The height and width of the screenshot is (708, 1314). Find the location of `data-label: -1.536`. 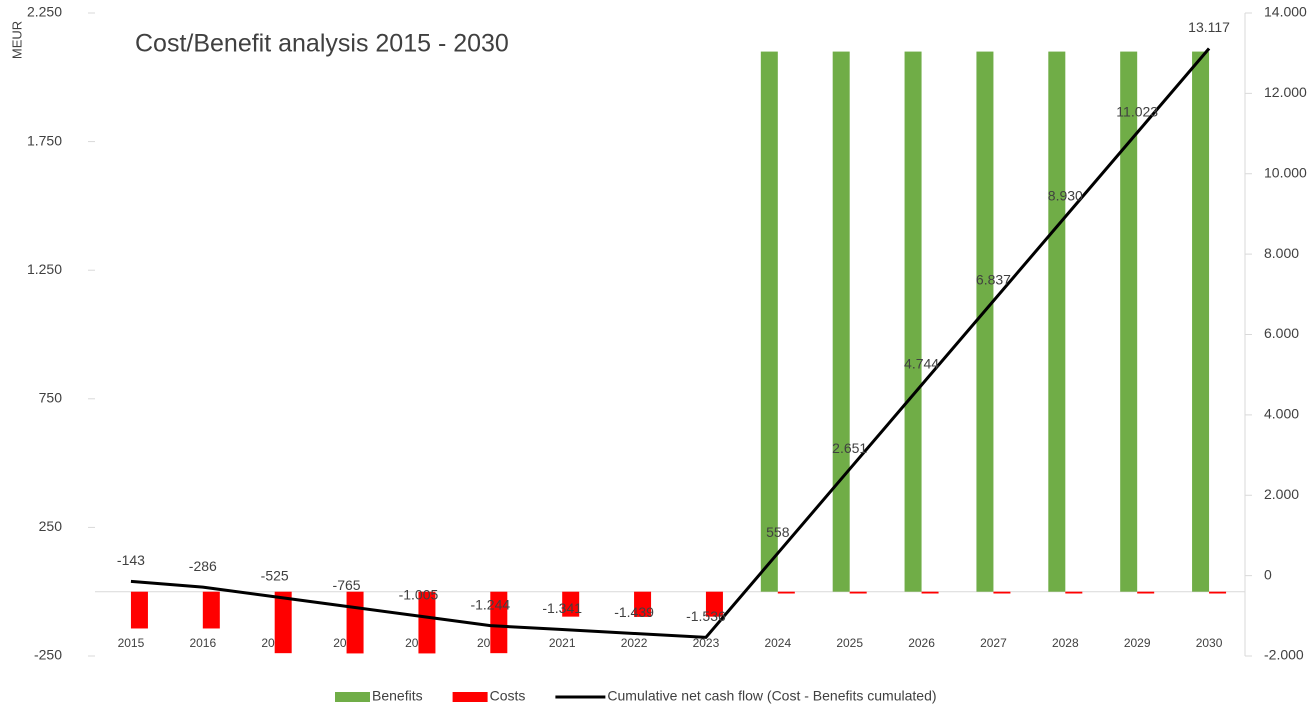

data-label: -1.536 is located at coordinates (706, 616).